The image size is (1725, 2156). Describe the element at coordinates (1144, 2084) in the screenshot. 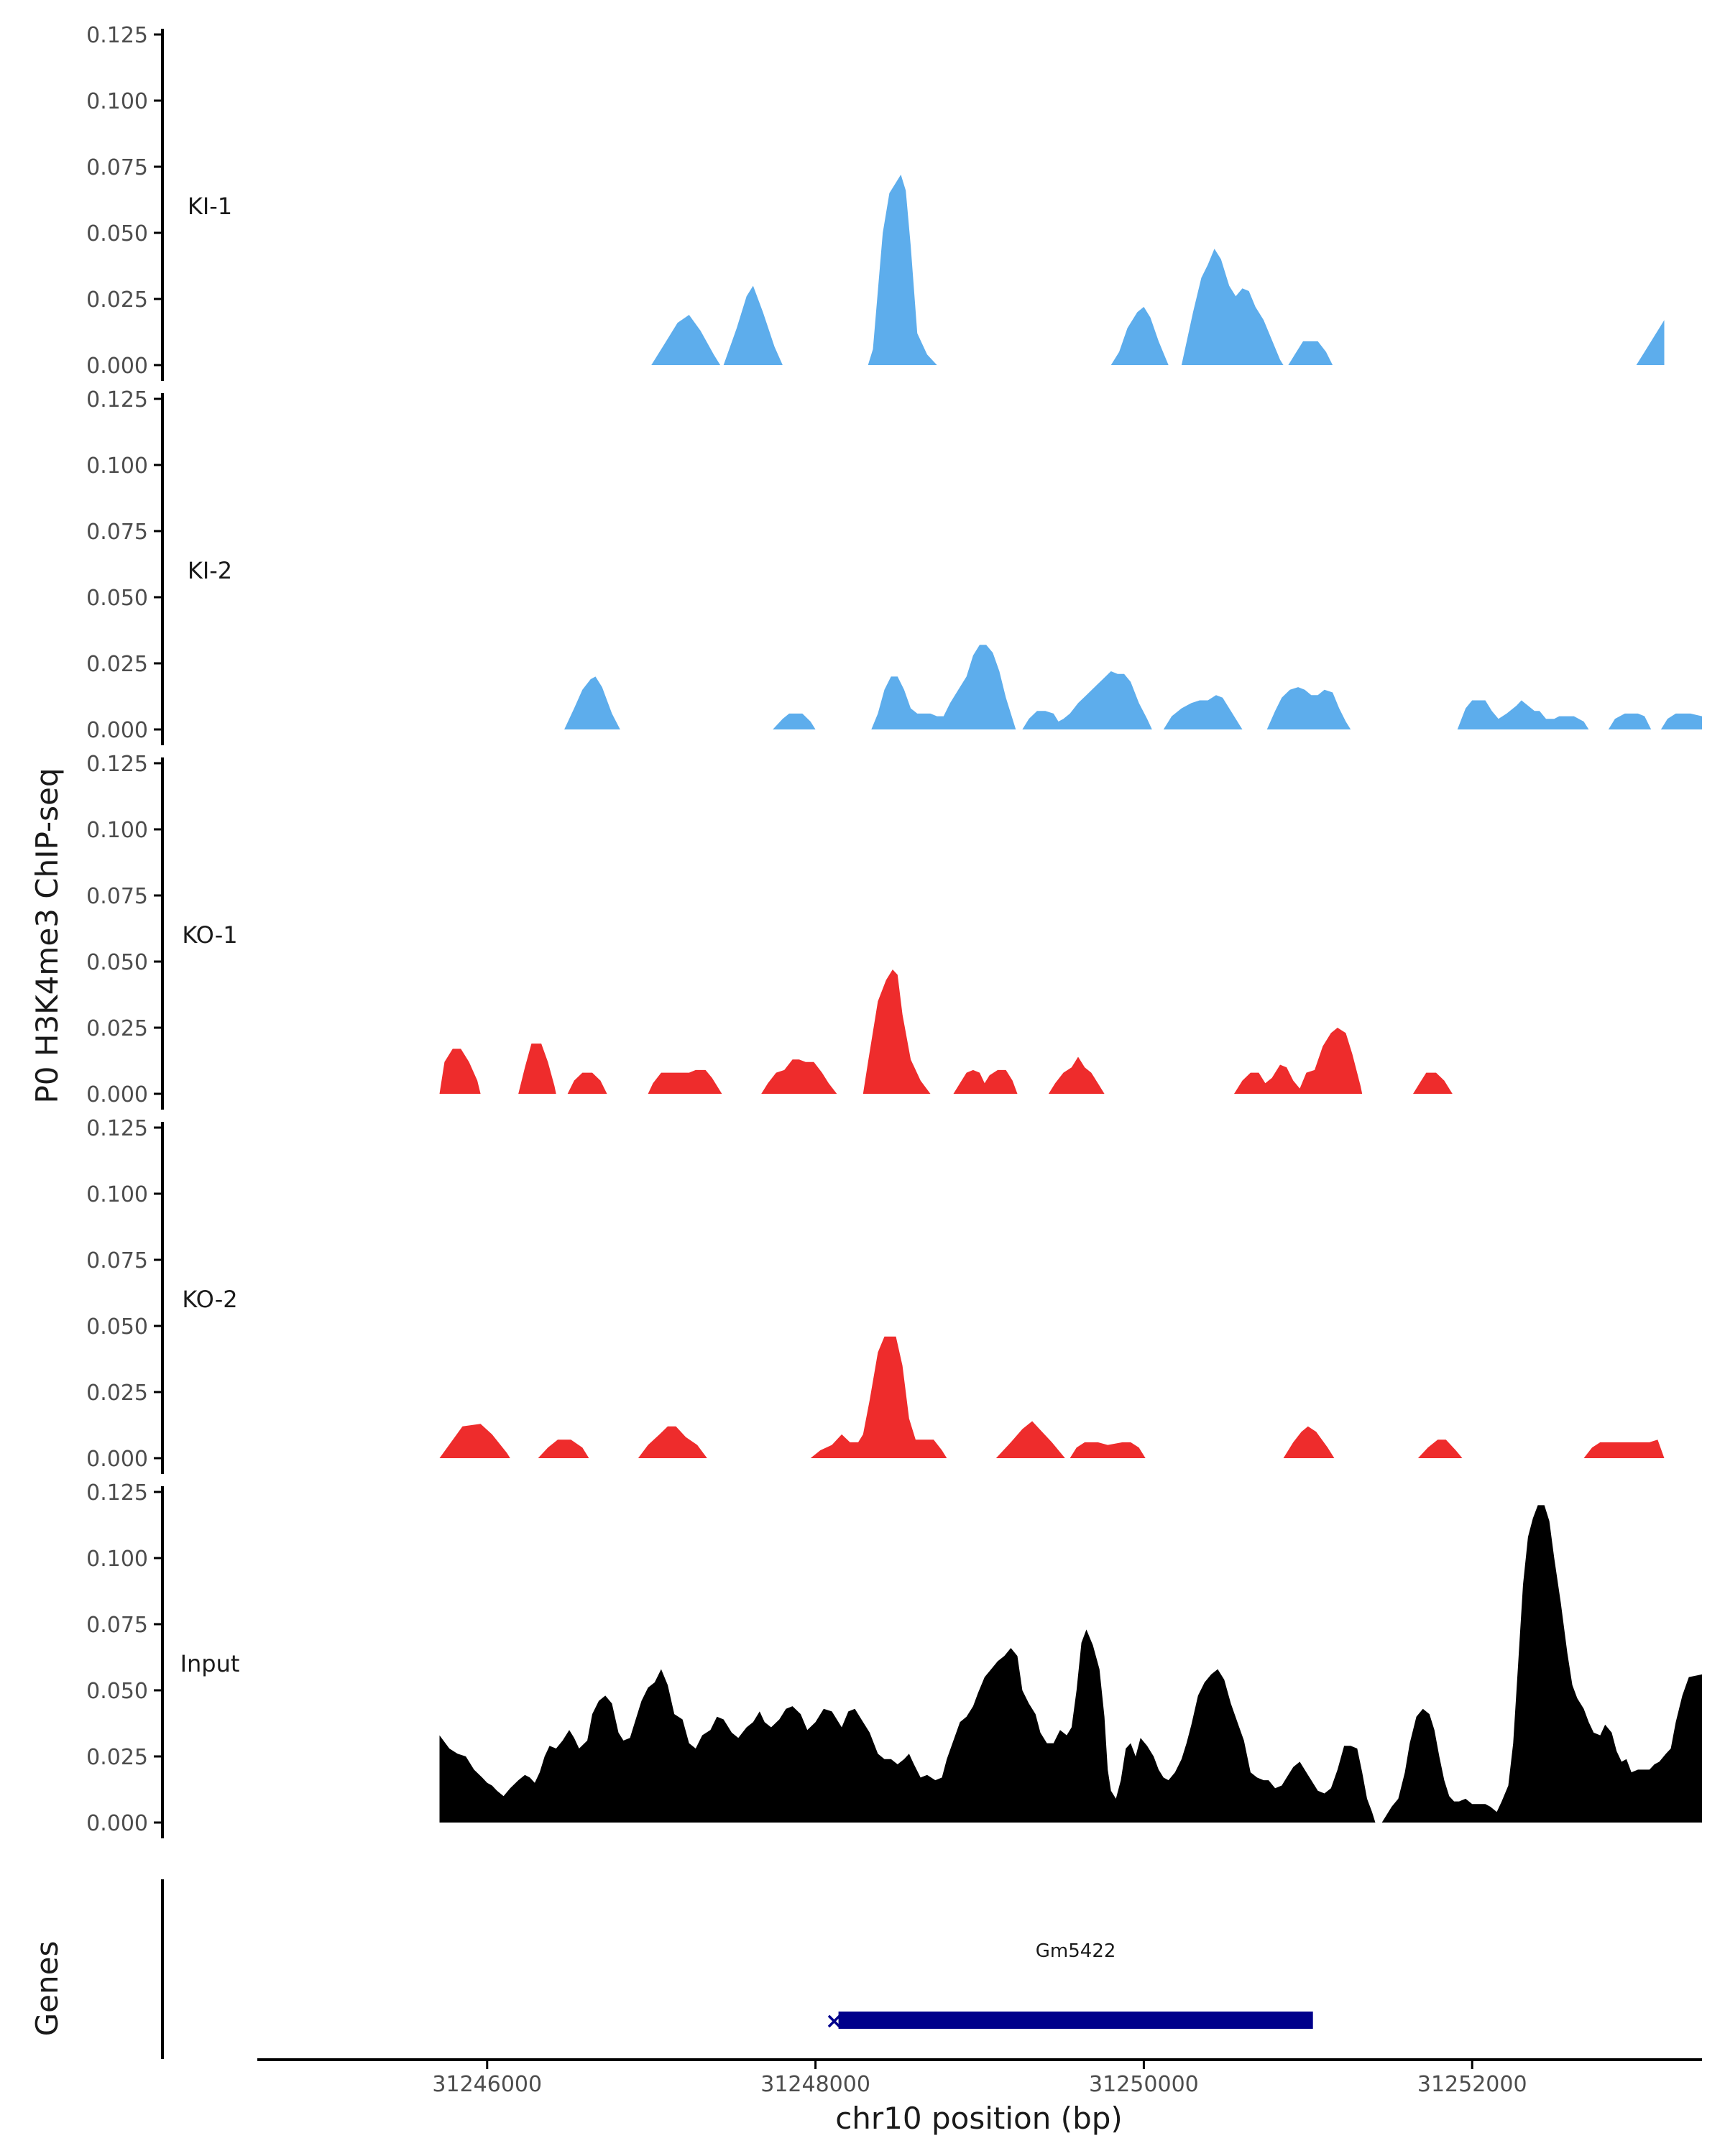

I see `x-tick-label: 31250000` at that location.